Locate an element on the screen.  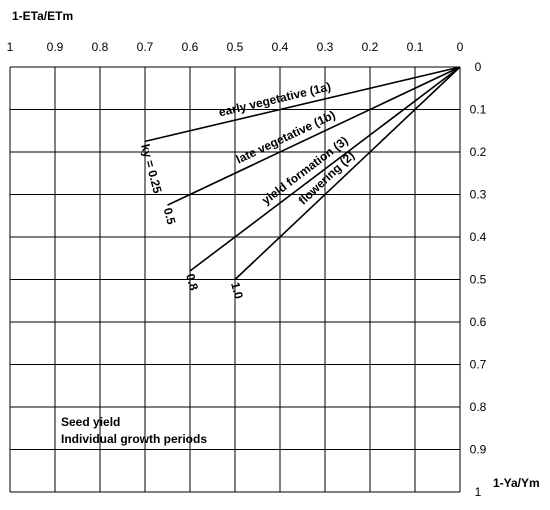
y-tick-label: 0.8 is located at coordinates (478, 407).